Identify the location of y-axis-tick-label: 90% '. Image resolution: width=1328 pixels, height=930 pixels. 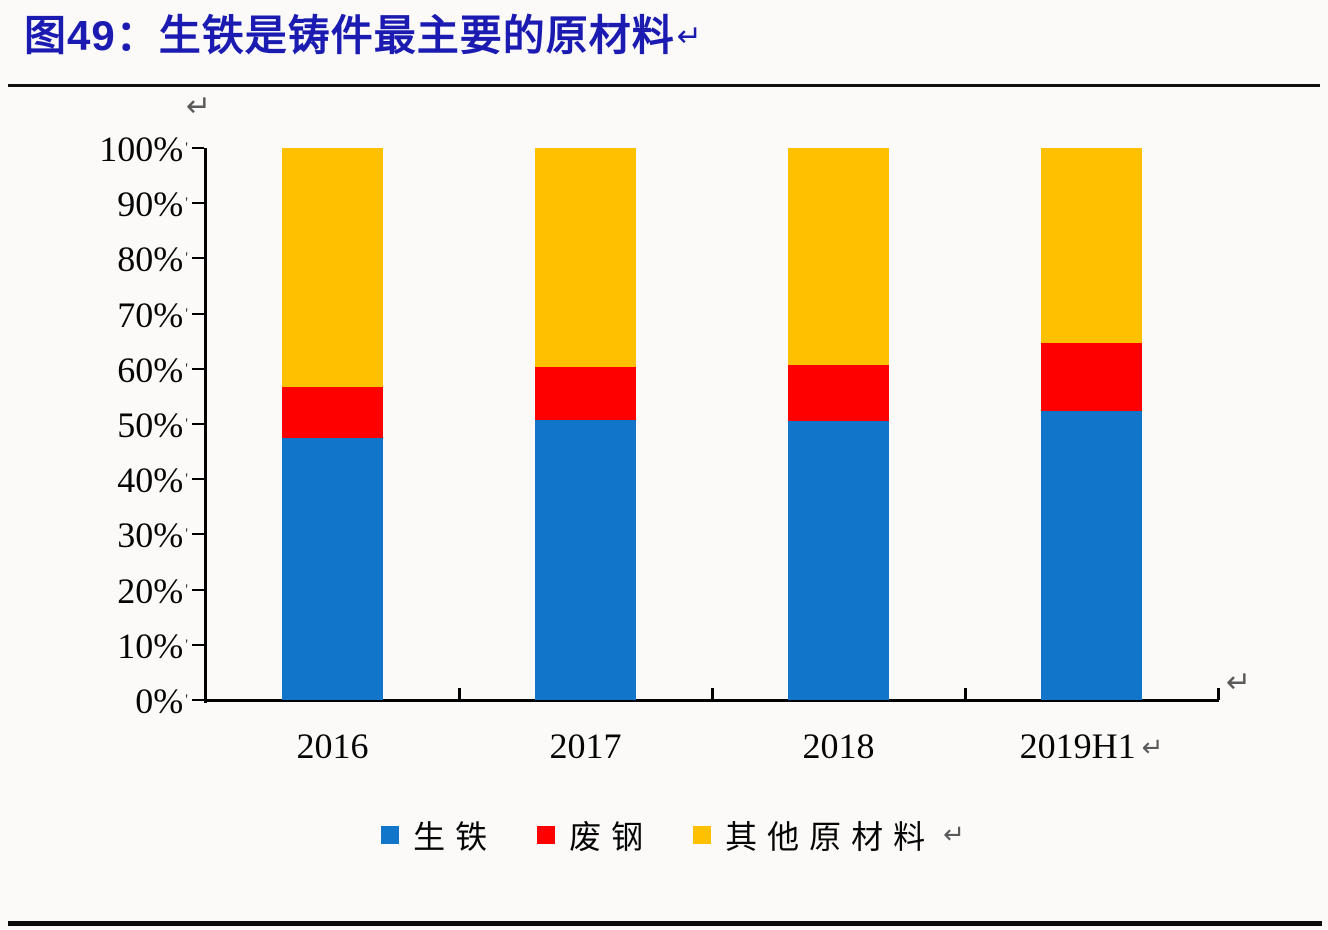
(152, 204).